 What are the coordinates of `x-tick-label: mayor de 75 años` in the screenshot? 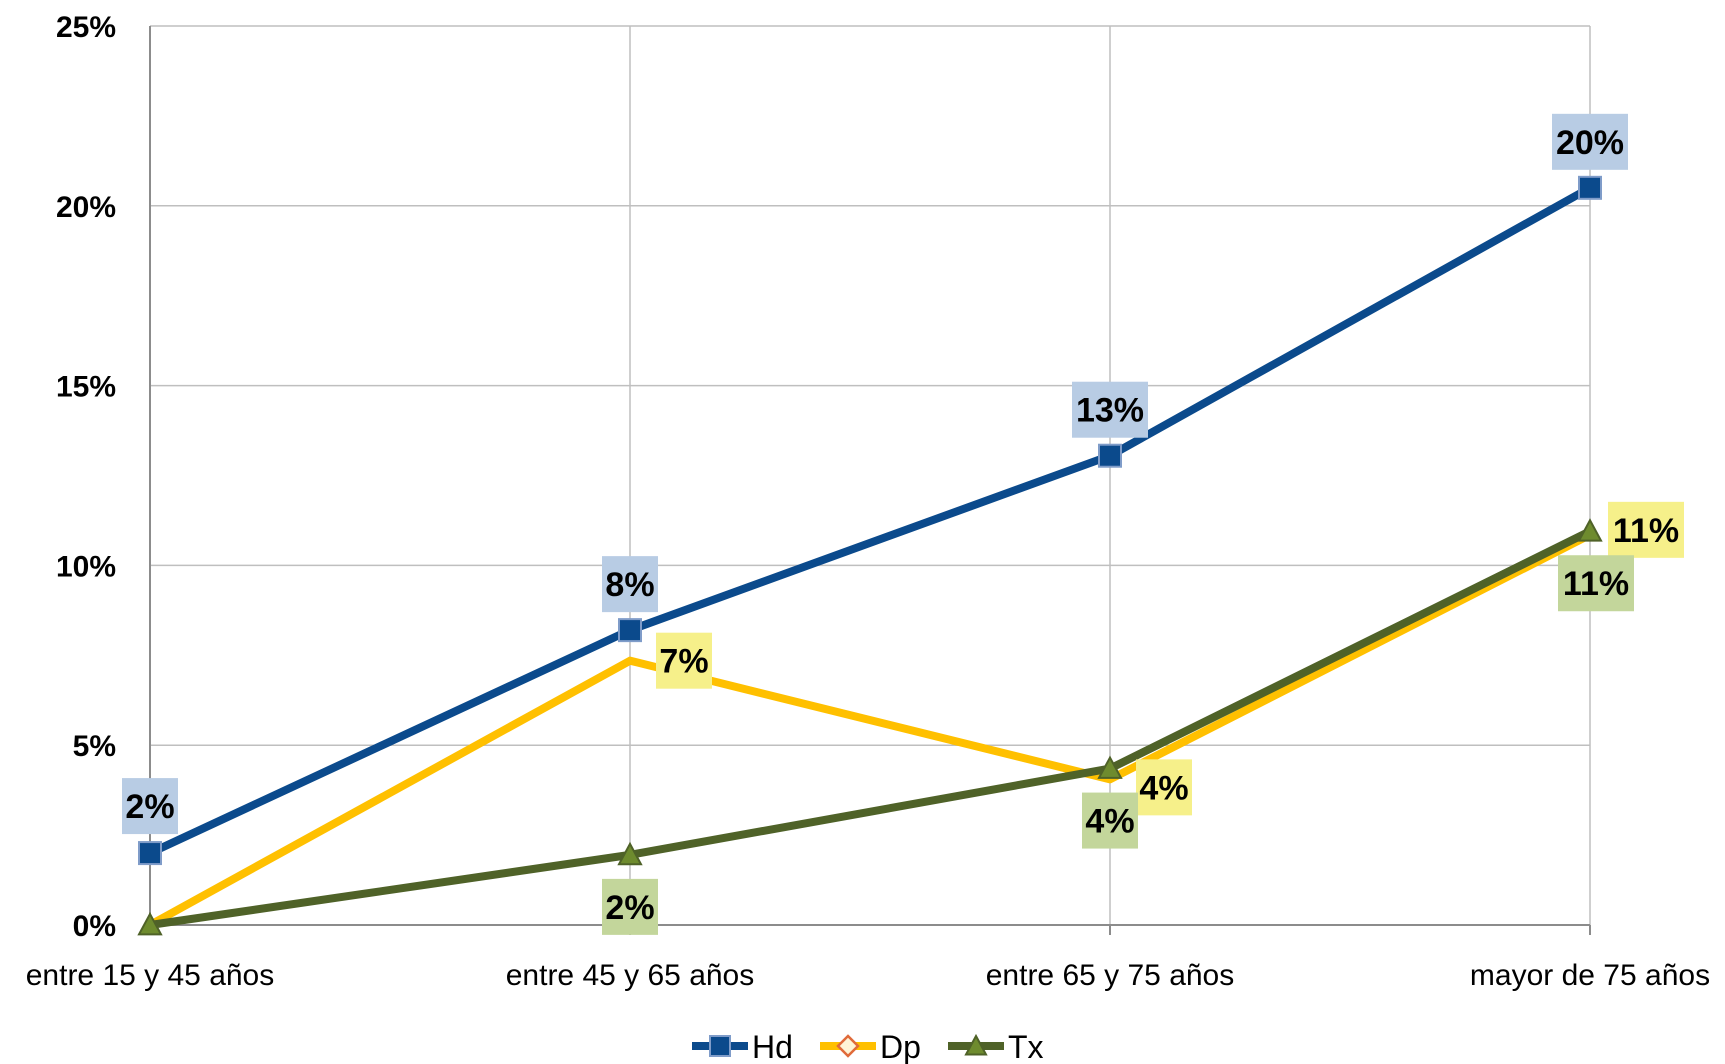 It's located at (1590, 975).